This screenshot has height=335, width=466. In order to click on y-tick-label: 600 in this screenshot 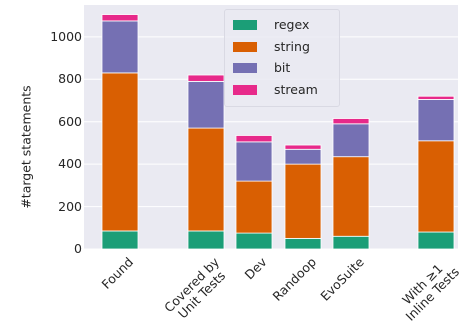, I will do `click(70, 121)`.